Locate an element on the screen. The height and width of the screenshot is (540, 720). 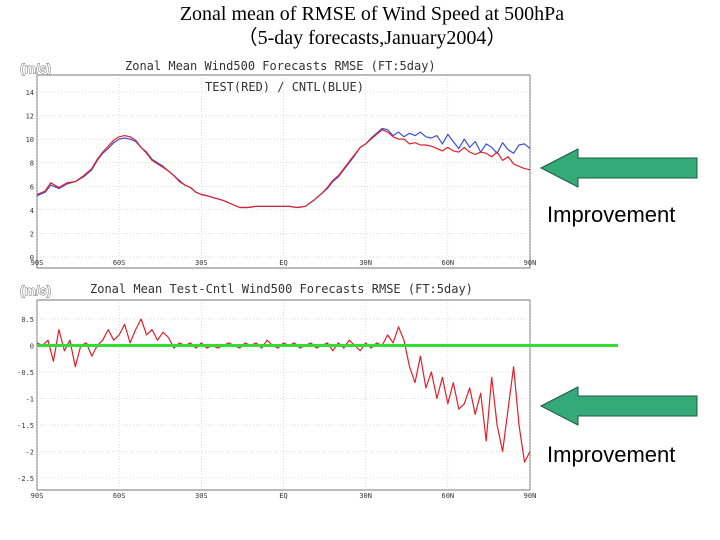
bottom-x-tick-label: 90S is located at coordinates (37, 496).